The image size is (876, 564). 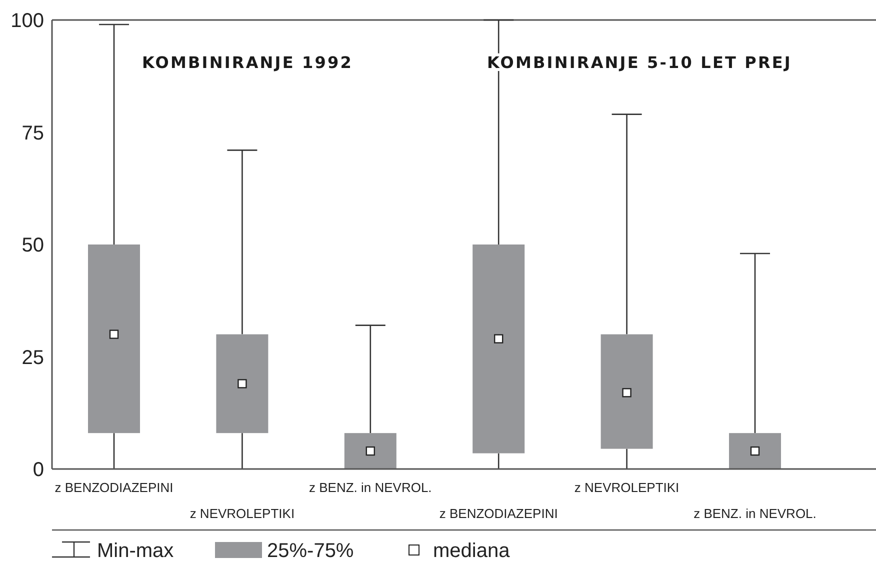 What do you see at coordinates (472, 551) in the screenshot?
I see `text: mediana` at bounding box center [472, 551].